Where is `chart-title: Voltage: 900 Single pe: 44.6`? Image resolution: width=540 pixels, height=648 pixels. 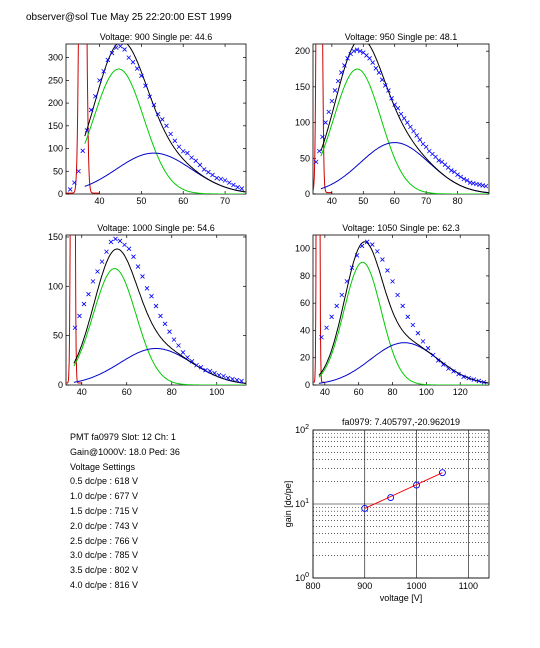
chart-title: Voltage: 900 Single pe: 44.6 is located at coordinates (156, 37).